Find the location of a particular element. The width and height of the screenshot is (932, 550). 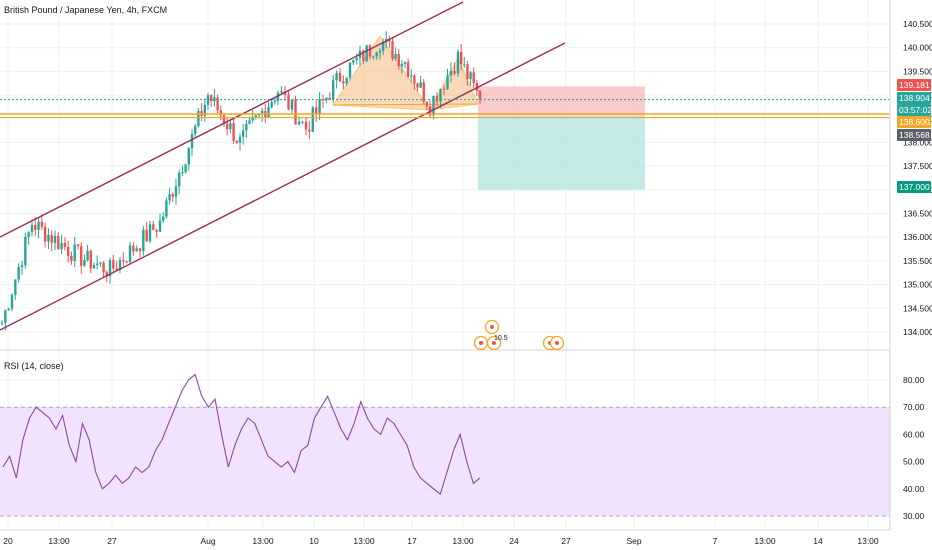

rsi-tick-label: 60.00 is located at coordinates (914, 434).